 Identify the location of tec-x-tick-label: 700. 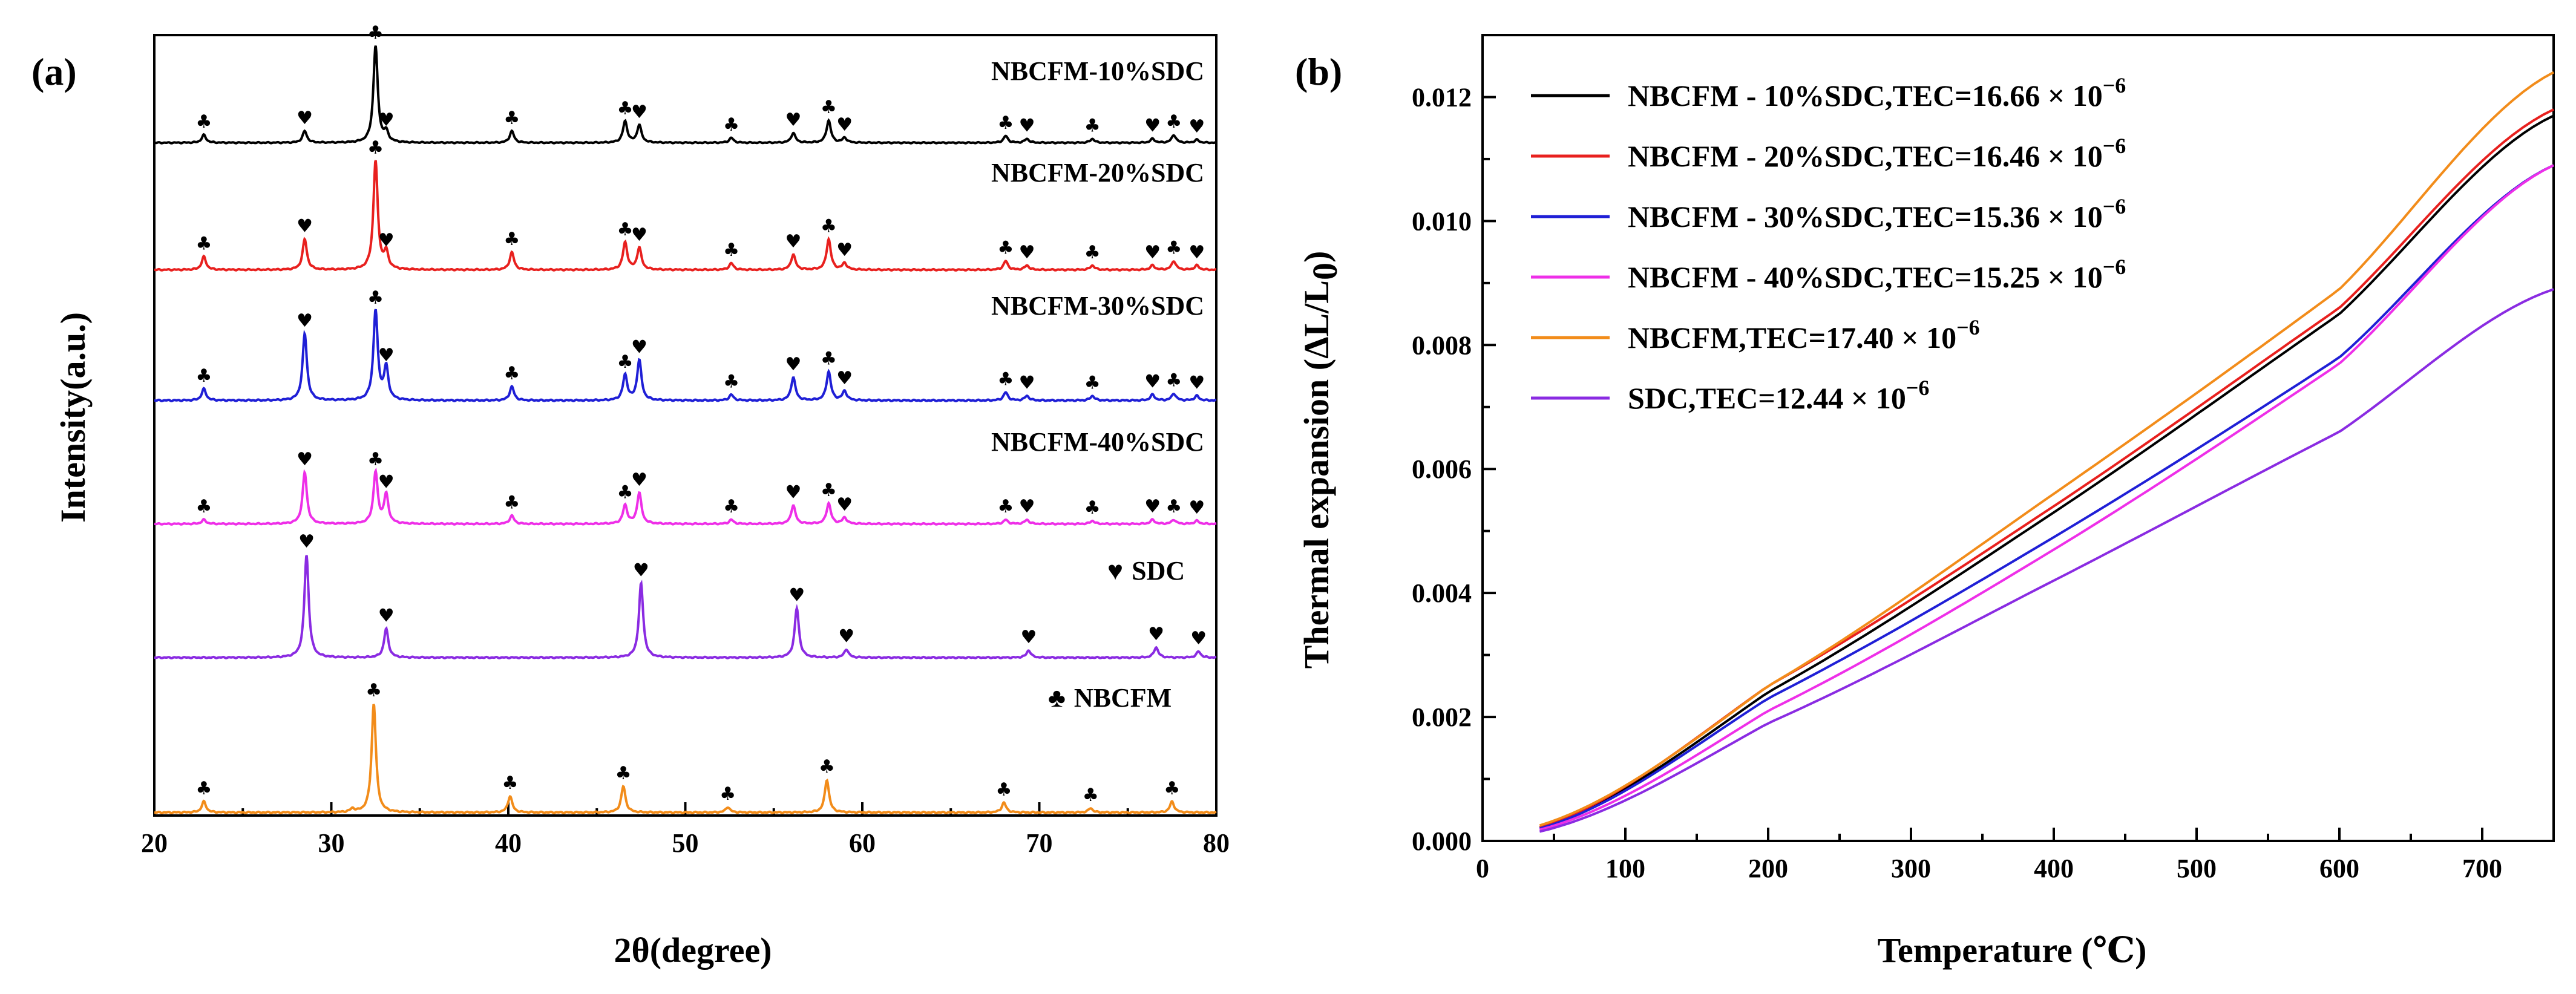
(2482, 869).